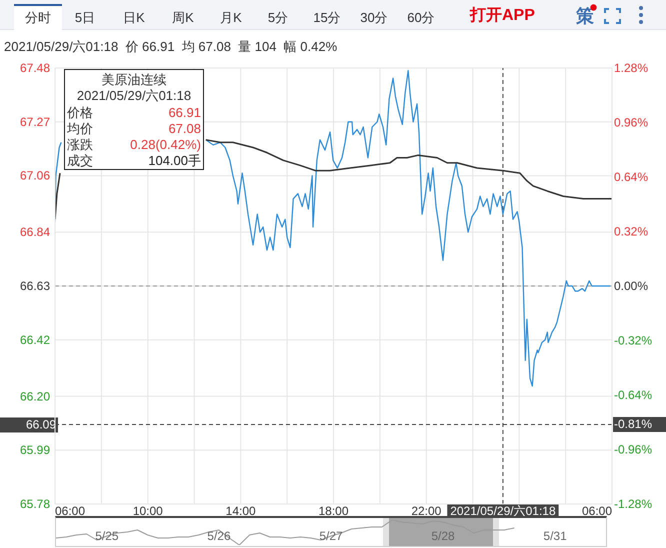  What do you see at coordinates (631, 177) in the screenshot?
I see `y2-tick-label: 0.64%` at bounding box center [631, 177].